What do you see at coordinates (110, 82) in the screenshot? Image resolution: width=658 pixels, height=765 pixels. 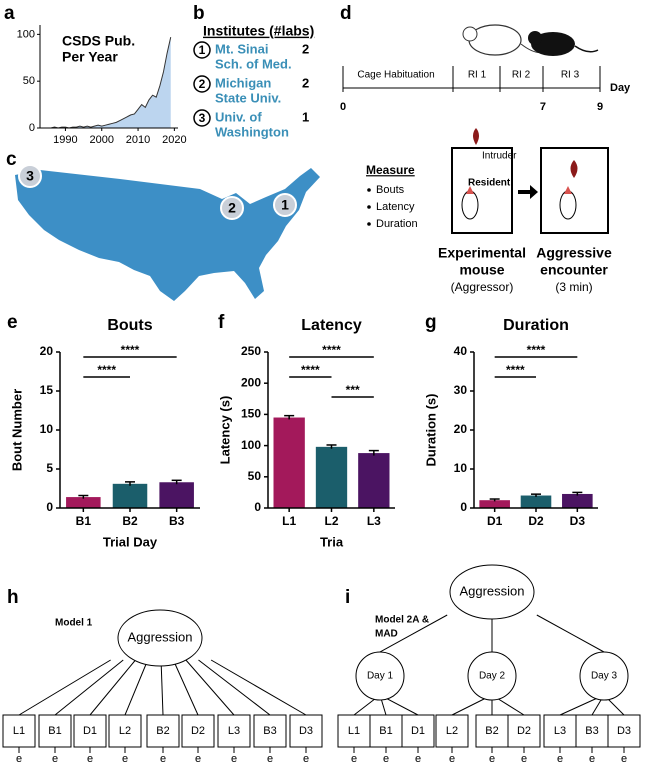 I see `area` at bounding box center [110, 82].